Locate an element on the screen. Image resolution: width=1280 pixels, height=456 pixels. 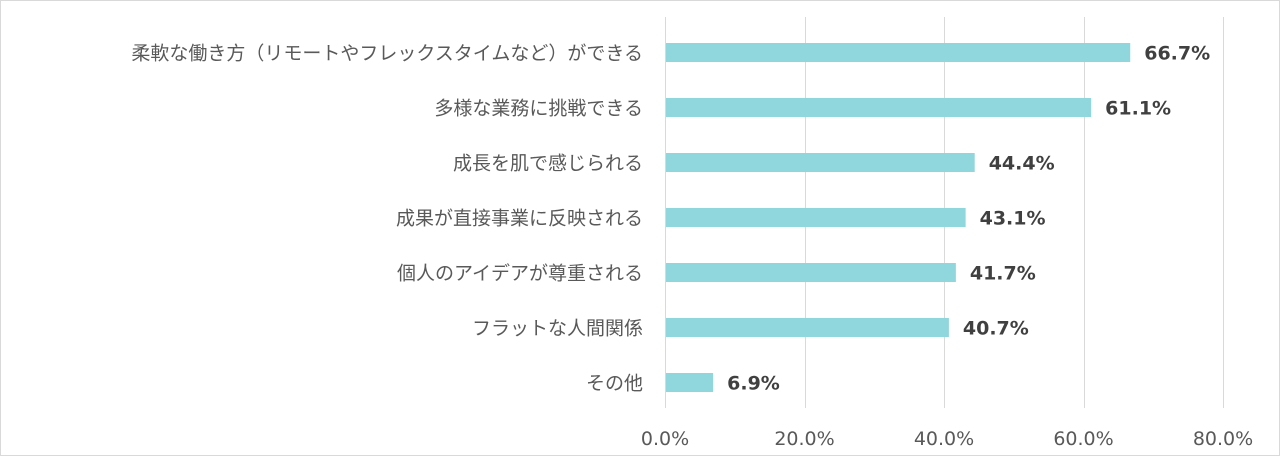
category-label: 成長を肌で感じられる is located at coordinates (548, 164).